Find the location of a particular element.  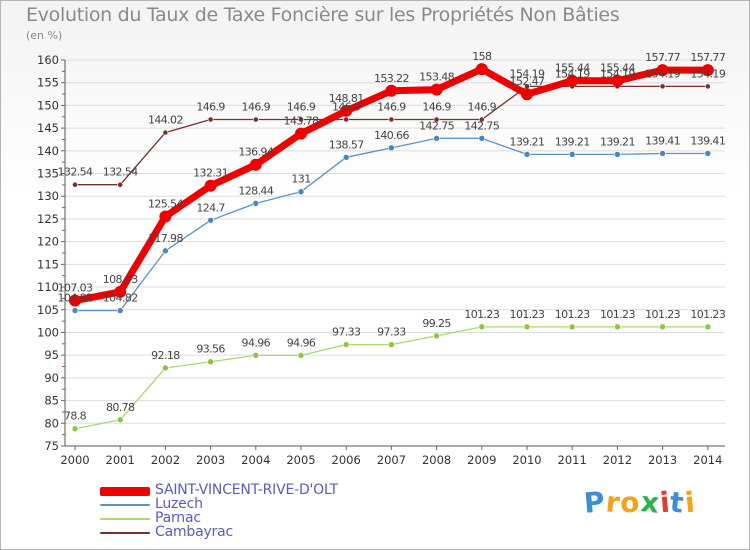

legend-label: Luzech is located at coordinates (179, 504).